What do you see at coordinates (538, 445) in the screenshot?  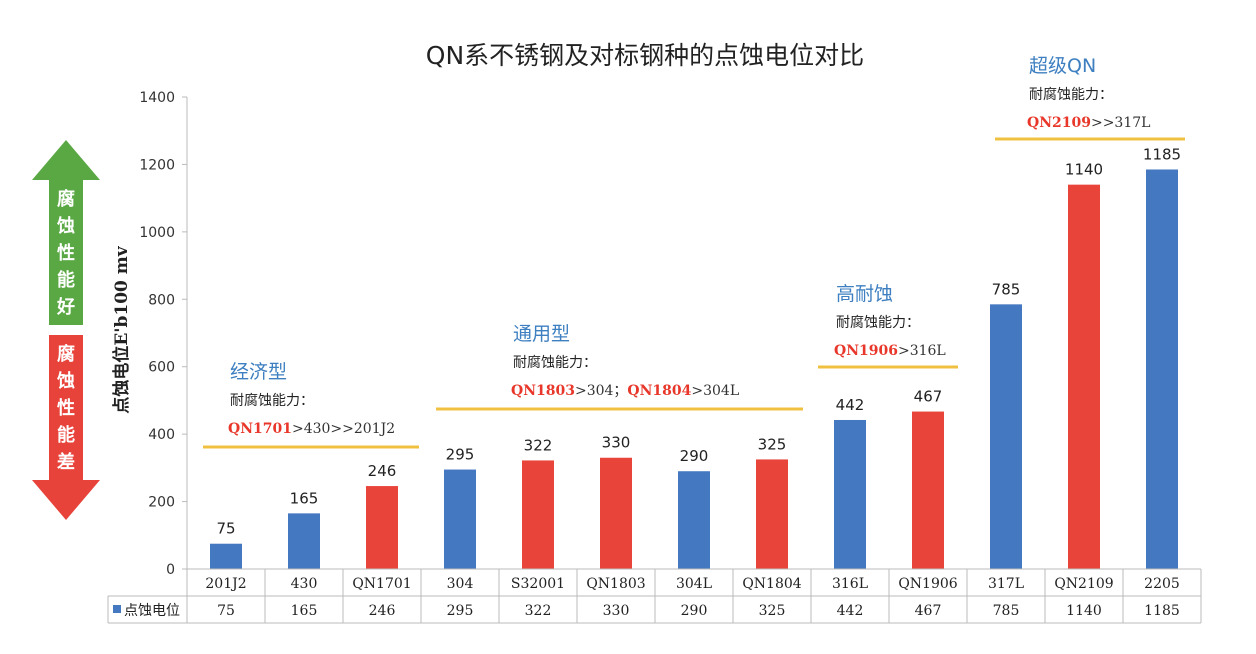 I see `bar-value-label: 322` at bounding box center [538, 445].